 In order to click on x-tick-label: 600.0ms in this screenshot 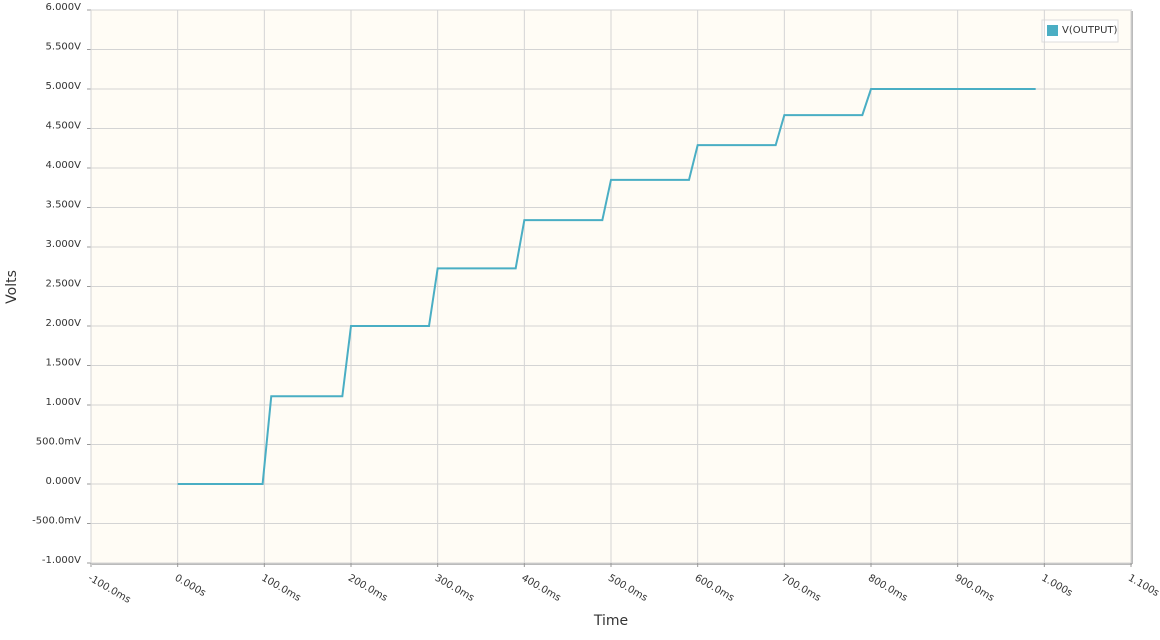, I will do `click(714, 588)`.